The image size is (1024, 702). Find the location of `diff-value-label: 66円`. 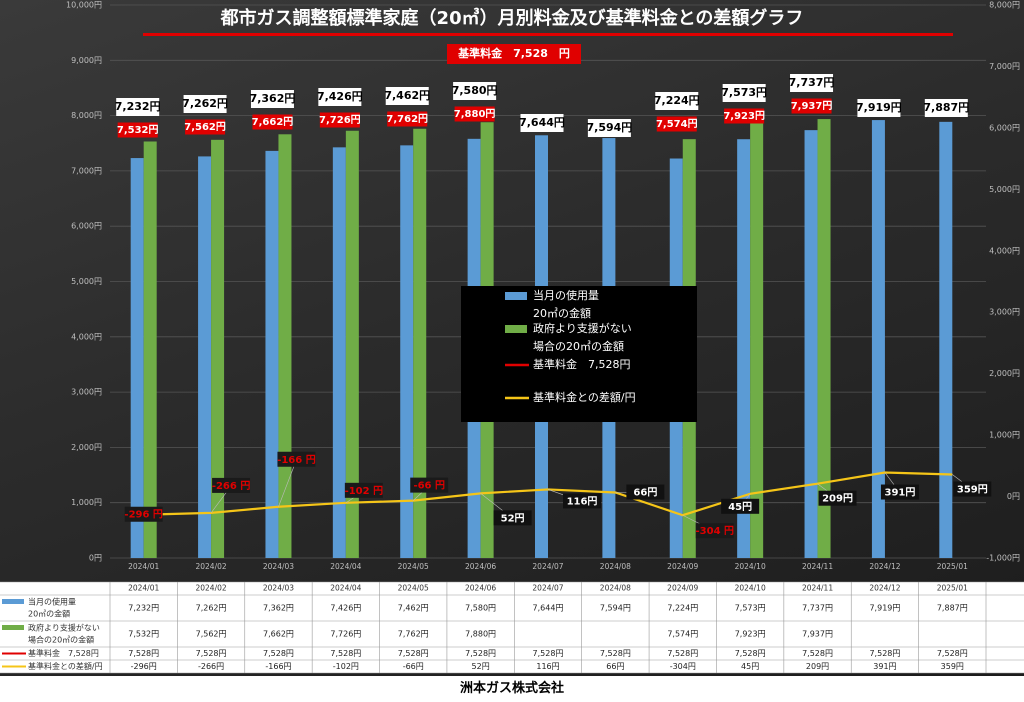

diff-value-label: 66円 is located at coordinates (645, 493).